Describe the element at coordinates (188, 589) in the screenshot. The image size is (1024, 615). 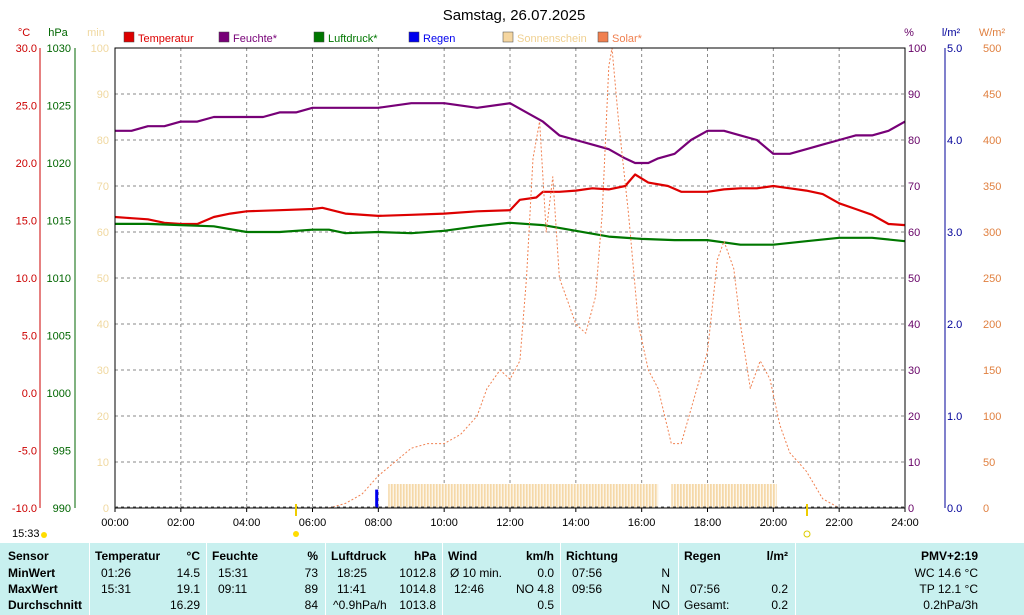
I see `max-temp-value: 19.1` at that location.